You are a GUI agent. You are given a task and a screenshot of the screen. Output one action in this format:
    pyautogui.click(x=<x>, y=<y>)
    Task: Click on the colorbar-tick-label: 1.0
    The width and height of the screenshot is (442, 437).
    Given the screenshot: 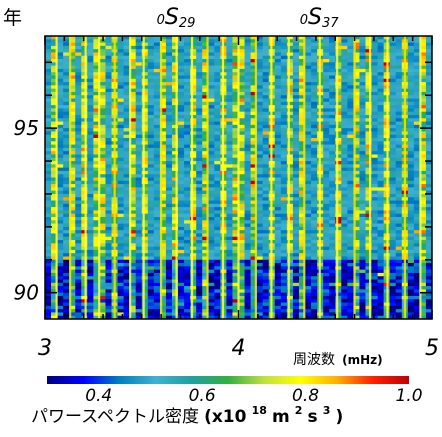 What is the action you would take?
    pyautogui.click(x=408, y=396)
    